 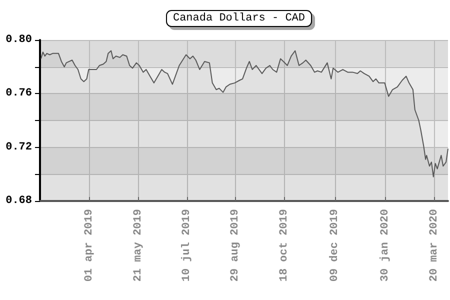 I want to click on x-tick-label: 09 dec 2019, so click(x=335, y=245).